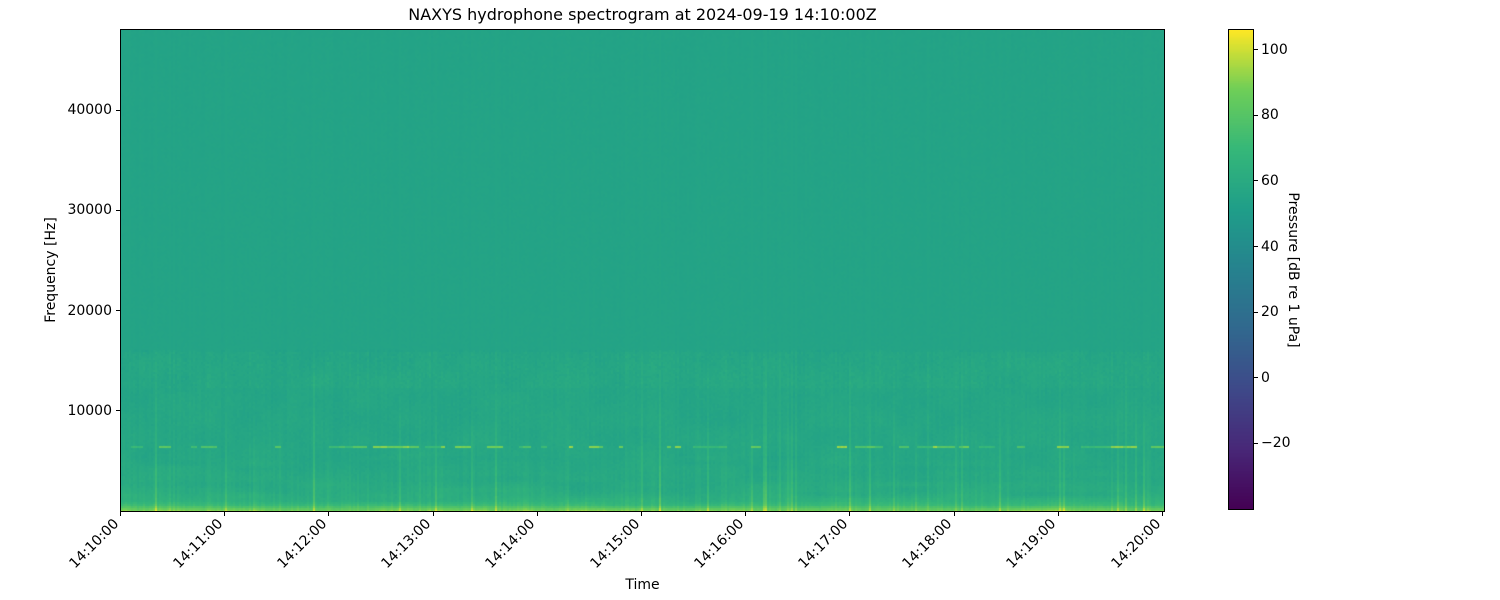 This screenshot has height=600, width=1500. What do you see at coordinates (1293, 270) in the screenshot?
I see `colorbar-label: Pressure [dB re 1 uPa]` at bounding box center [1293, 270].